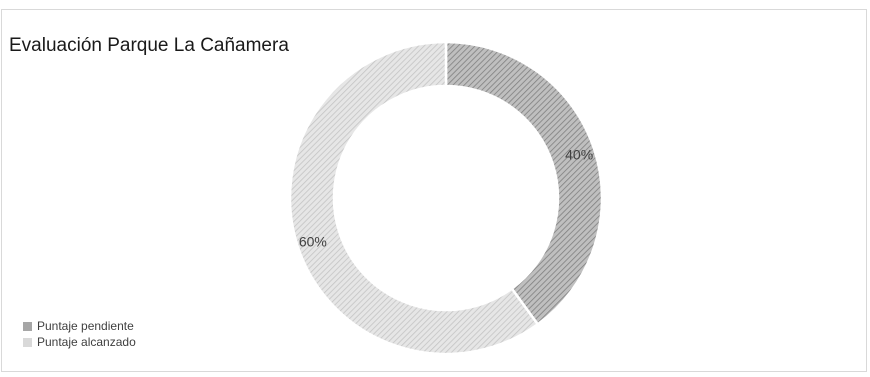 Image resolution: width=870 pixels, height=377 pixels. What do you see at coordinates (27, 342) in the screenshot?
I see `legend-swatch-alcanzado` at bounding box center [27, 342].